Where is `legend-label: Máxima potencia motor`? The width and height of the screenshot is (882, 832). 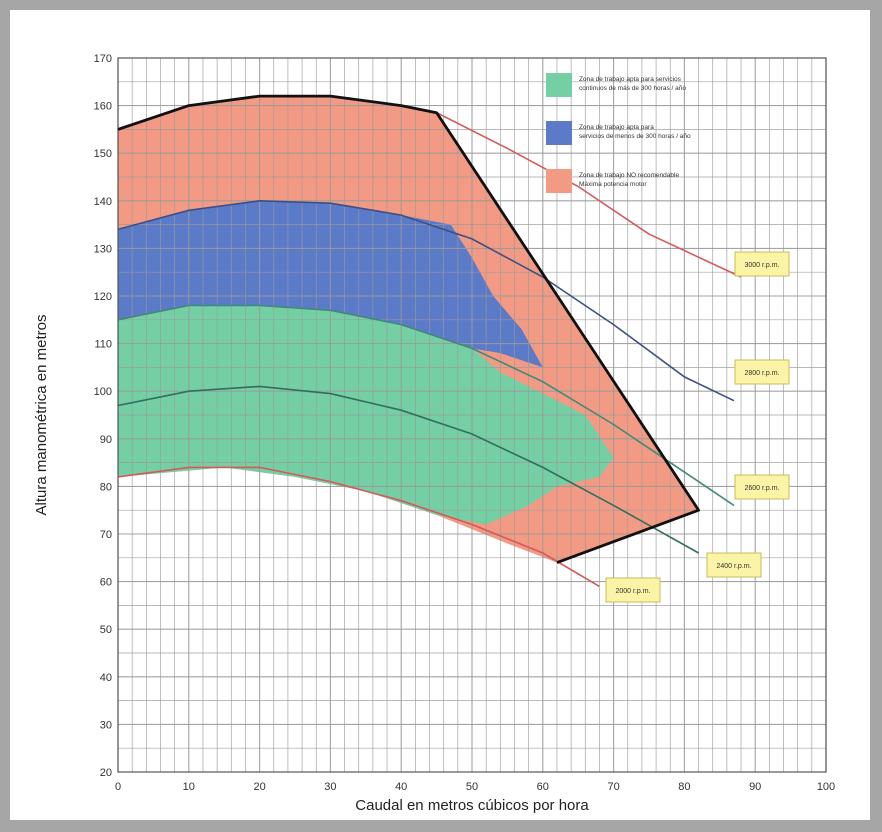
legend-label: Máxima potencia motor is located at coordinates (613, 184).